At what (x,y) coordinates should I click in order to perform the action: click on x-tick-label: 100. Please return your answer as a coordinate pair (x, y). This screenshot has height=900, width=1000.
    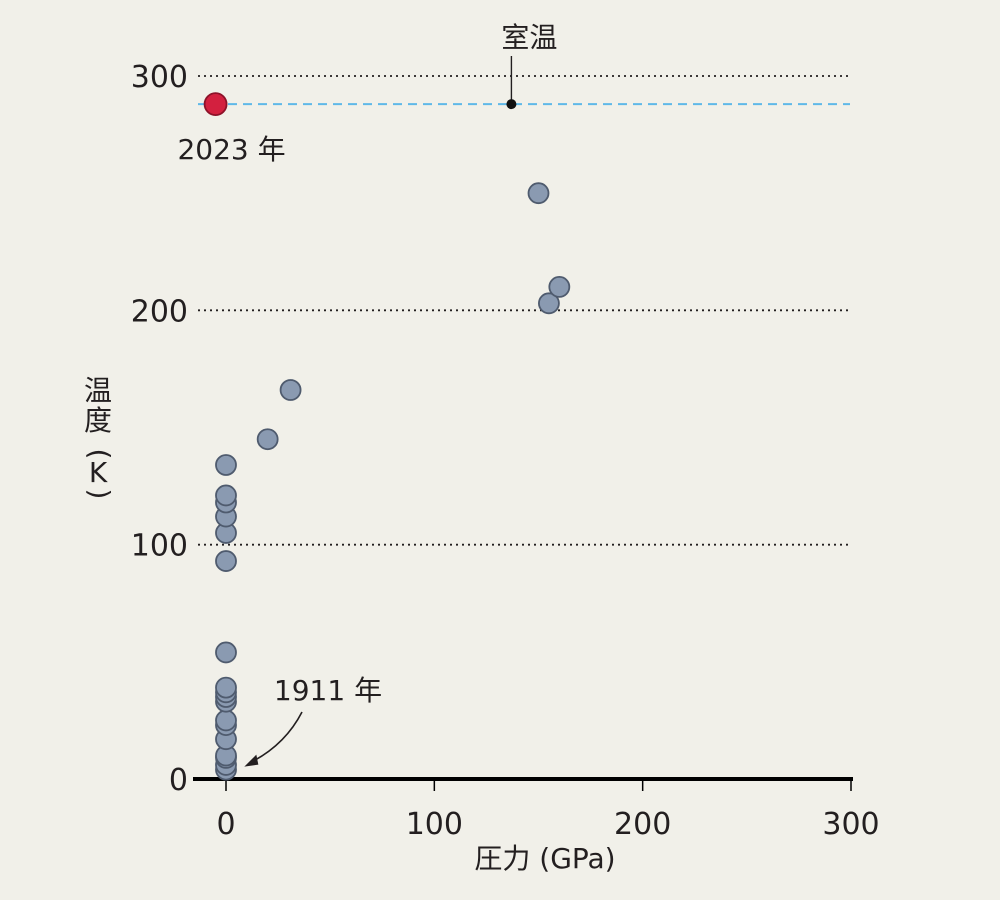
    Looking at the image, I should click on (434, 824).